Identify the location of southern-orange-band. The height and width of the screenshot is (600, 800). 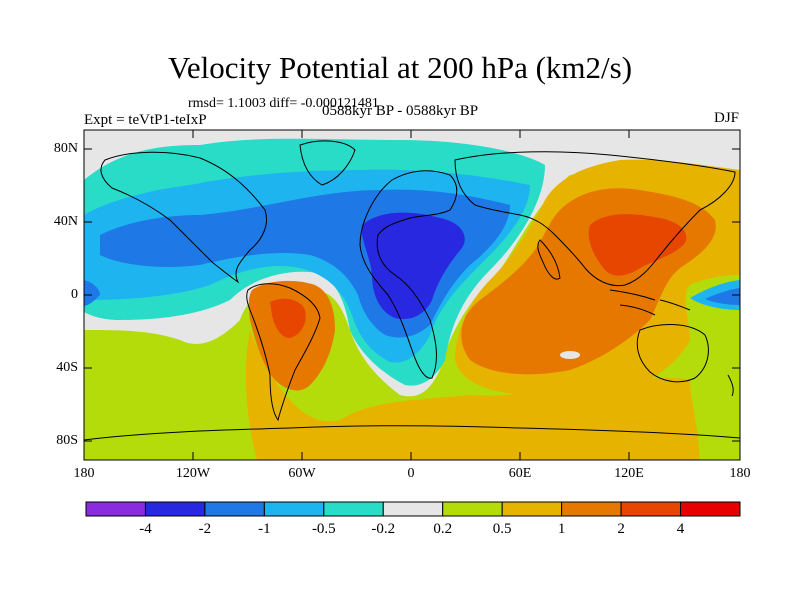
(472, 395).